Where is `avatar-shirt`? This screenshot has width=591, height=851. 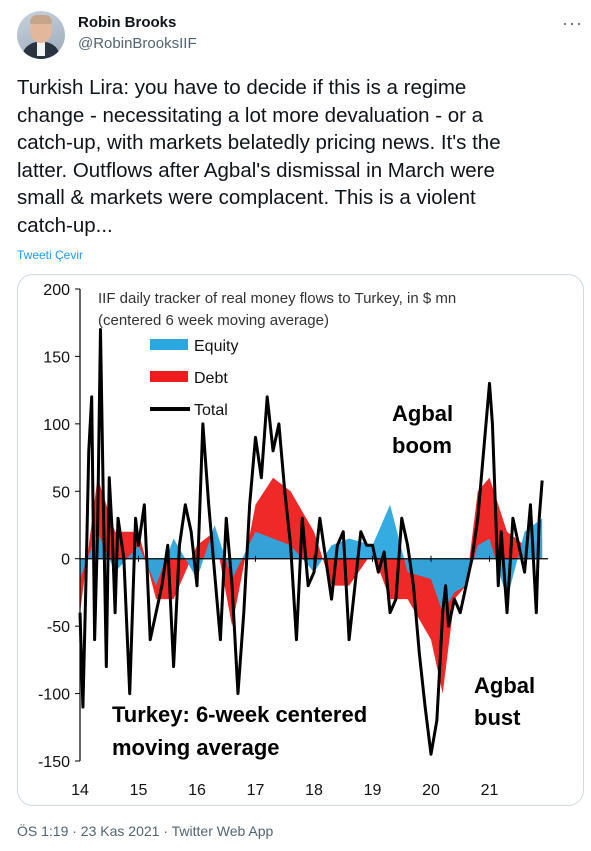 avatar-shirt is located at coordinates (41, 49).